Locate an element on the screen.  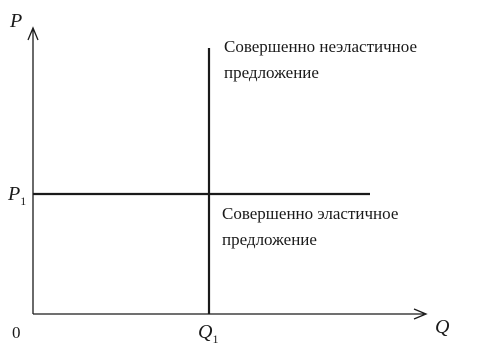
y-axis-label: P is located at coordinates (15, 21).